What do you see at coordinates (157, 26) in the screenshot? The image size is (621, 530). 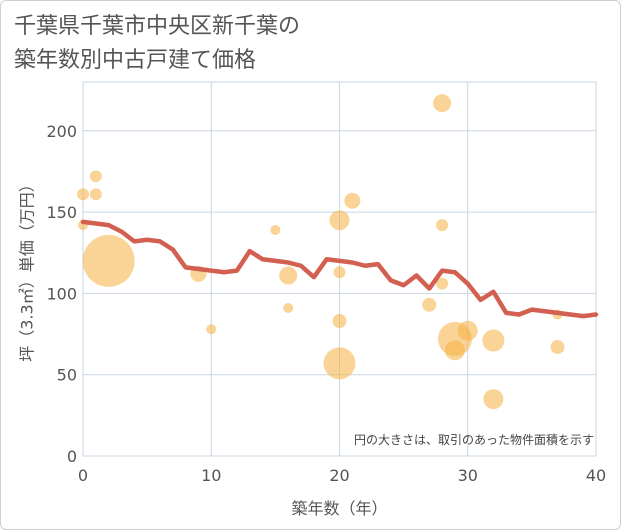 I see `chart-title-line-1: 千葉県千葉市中央区新千葉の` at bounding box center [157, 26].